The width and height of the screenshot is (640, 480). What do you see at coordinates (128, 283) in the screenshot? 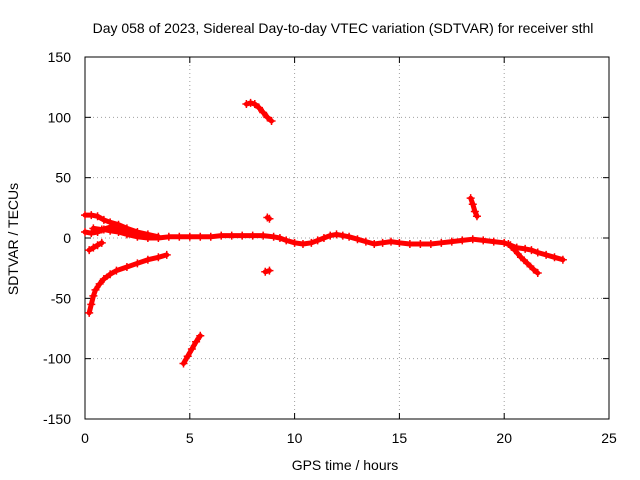
I see `series-recovery-curve` at bounding box center [128, 283].